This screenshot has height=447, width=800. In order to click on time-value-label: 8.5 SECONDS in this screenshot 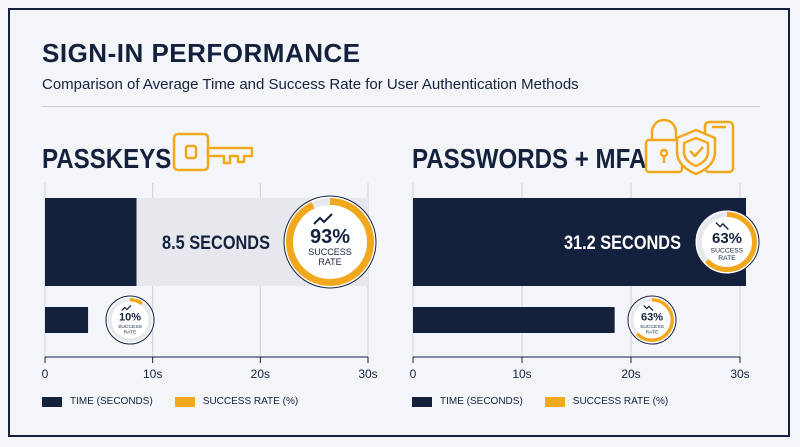, I will do `click(216, 242)`.